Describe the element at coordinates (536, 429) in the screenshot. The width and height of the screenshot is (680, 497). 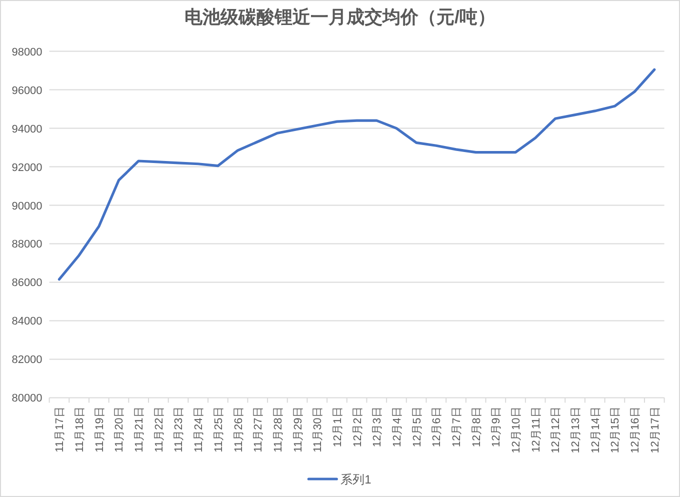
I see `xtick: 12月11日` at that location.